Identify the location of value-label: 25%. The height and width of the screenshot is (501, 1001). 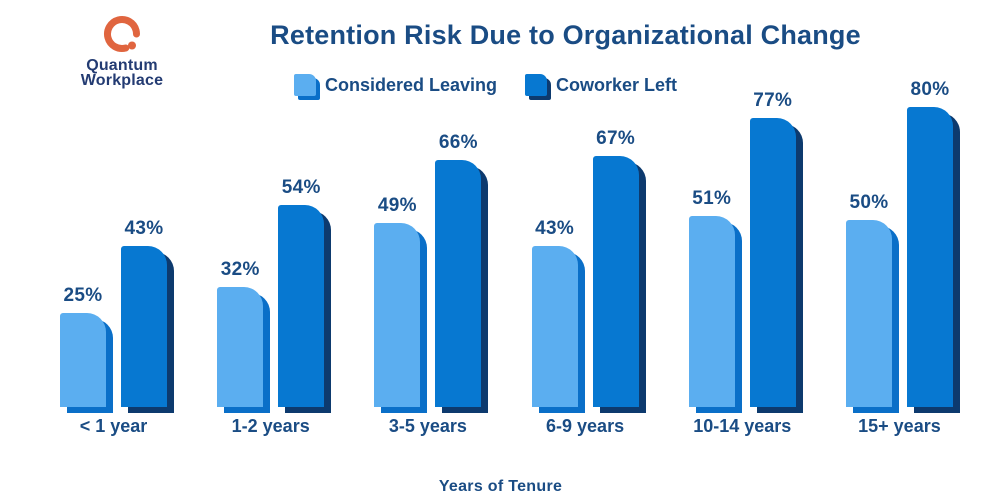
(83, 296).